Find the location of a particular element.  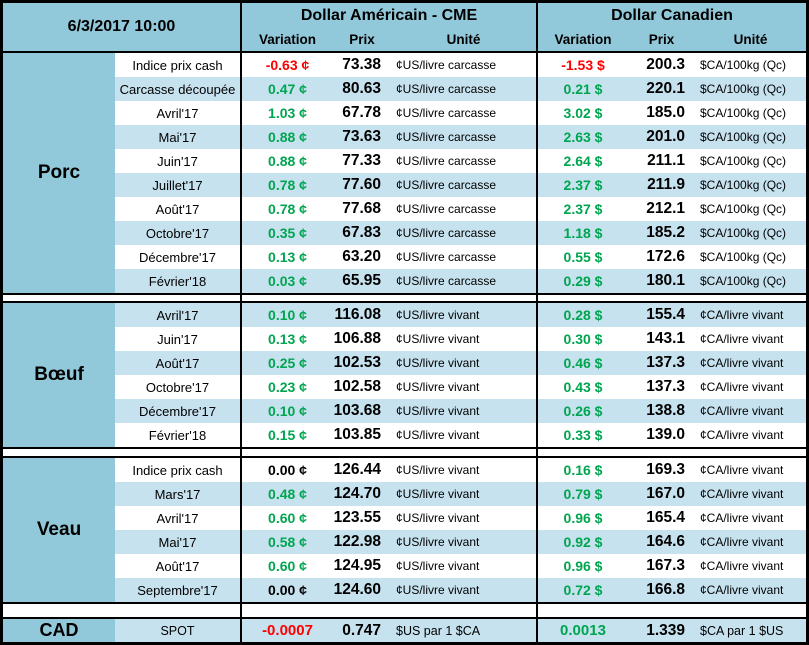

us-prix-cell: 124.60 is located at coordinates (362, 590).